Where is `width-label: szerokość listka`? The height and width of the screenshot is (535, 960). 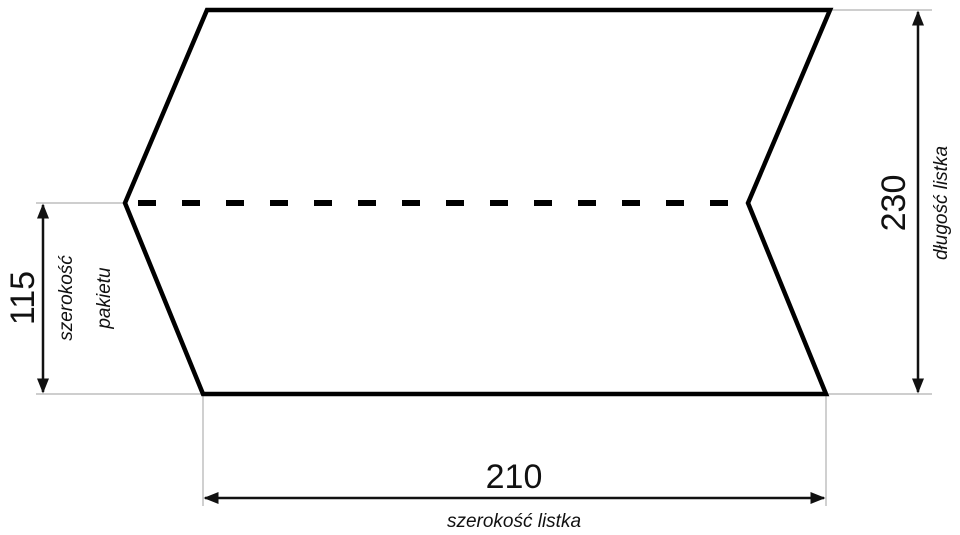 width-label: szerokość listka is located at coordinates (514, 521).